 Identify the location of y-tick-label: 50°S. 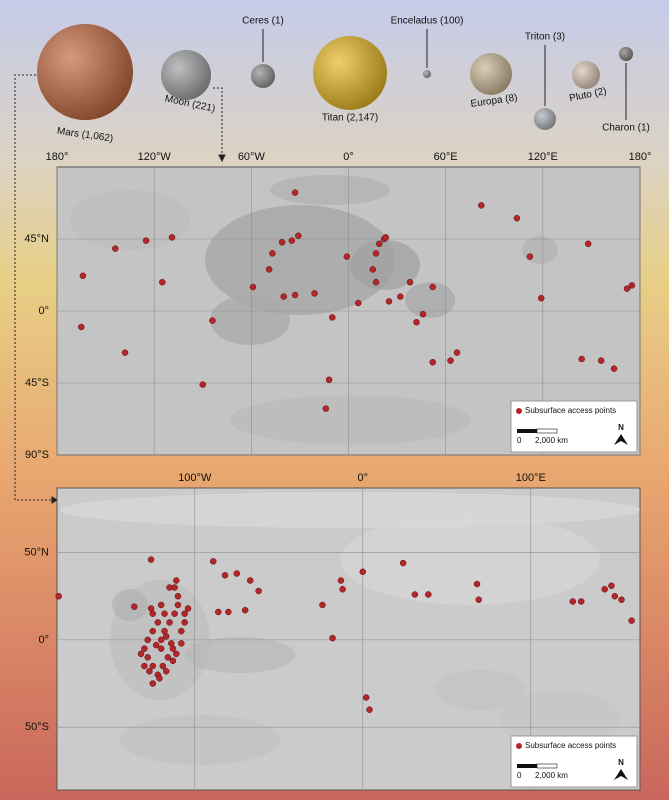
(37, 727).